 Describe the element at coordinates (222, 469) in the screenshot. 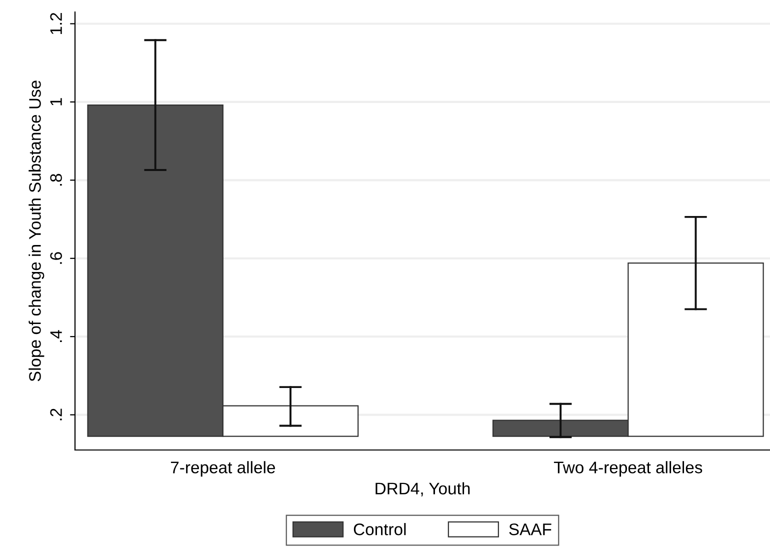

I see `x-tick-label: 7-repeat allele` at that location.